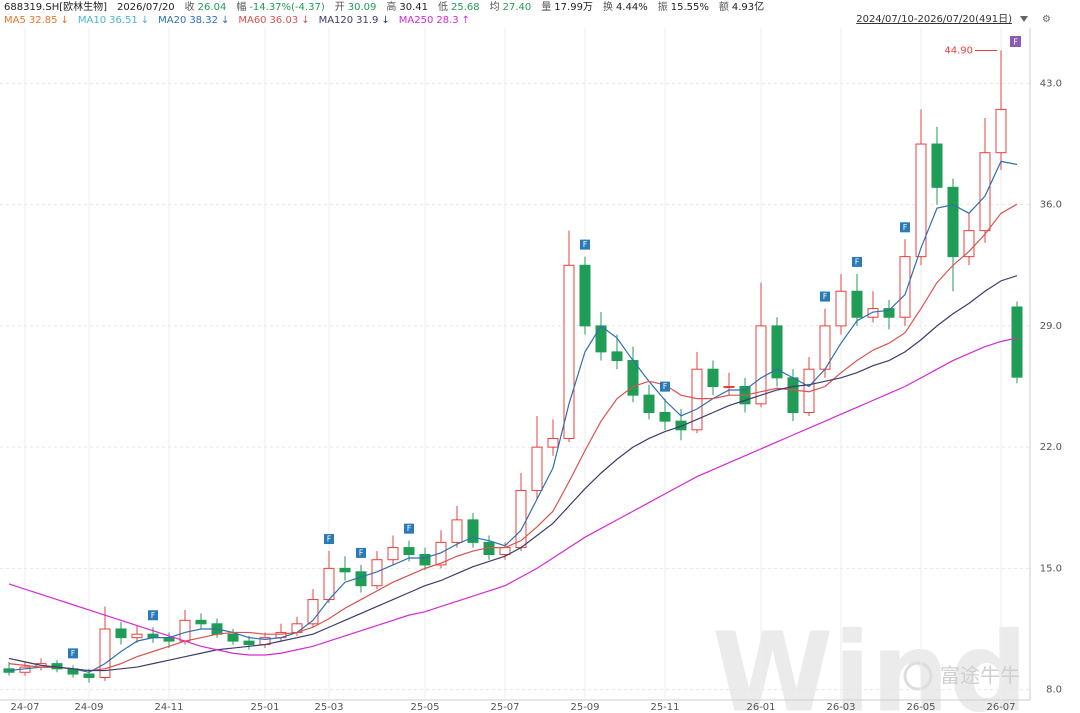 This screenshot has width=1080, height=713. What do you see at coordinates (958, 51) in the screenshot?
I see `peak-label: 44.90` at bounding box center [958, 51].